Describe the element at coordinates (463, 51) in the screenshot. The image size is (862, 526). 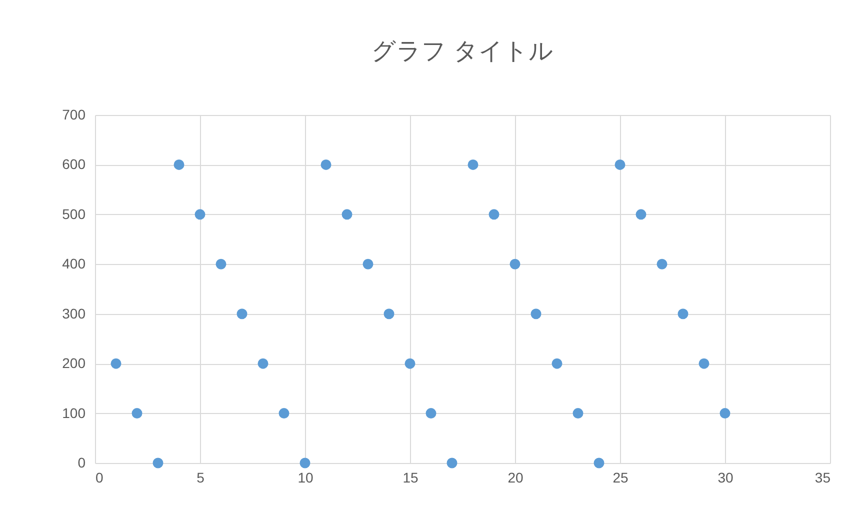
I see `chart-title: グラフ タイトル` at that location.